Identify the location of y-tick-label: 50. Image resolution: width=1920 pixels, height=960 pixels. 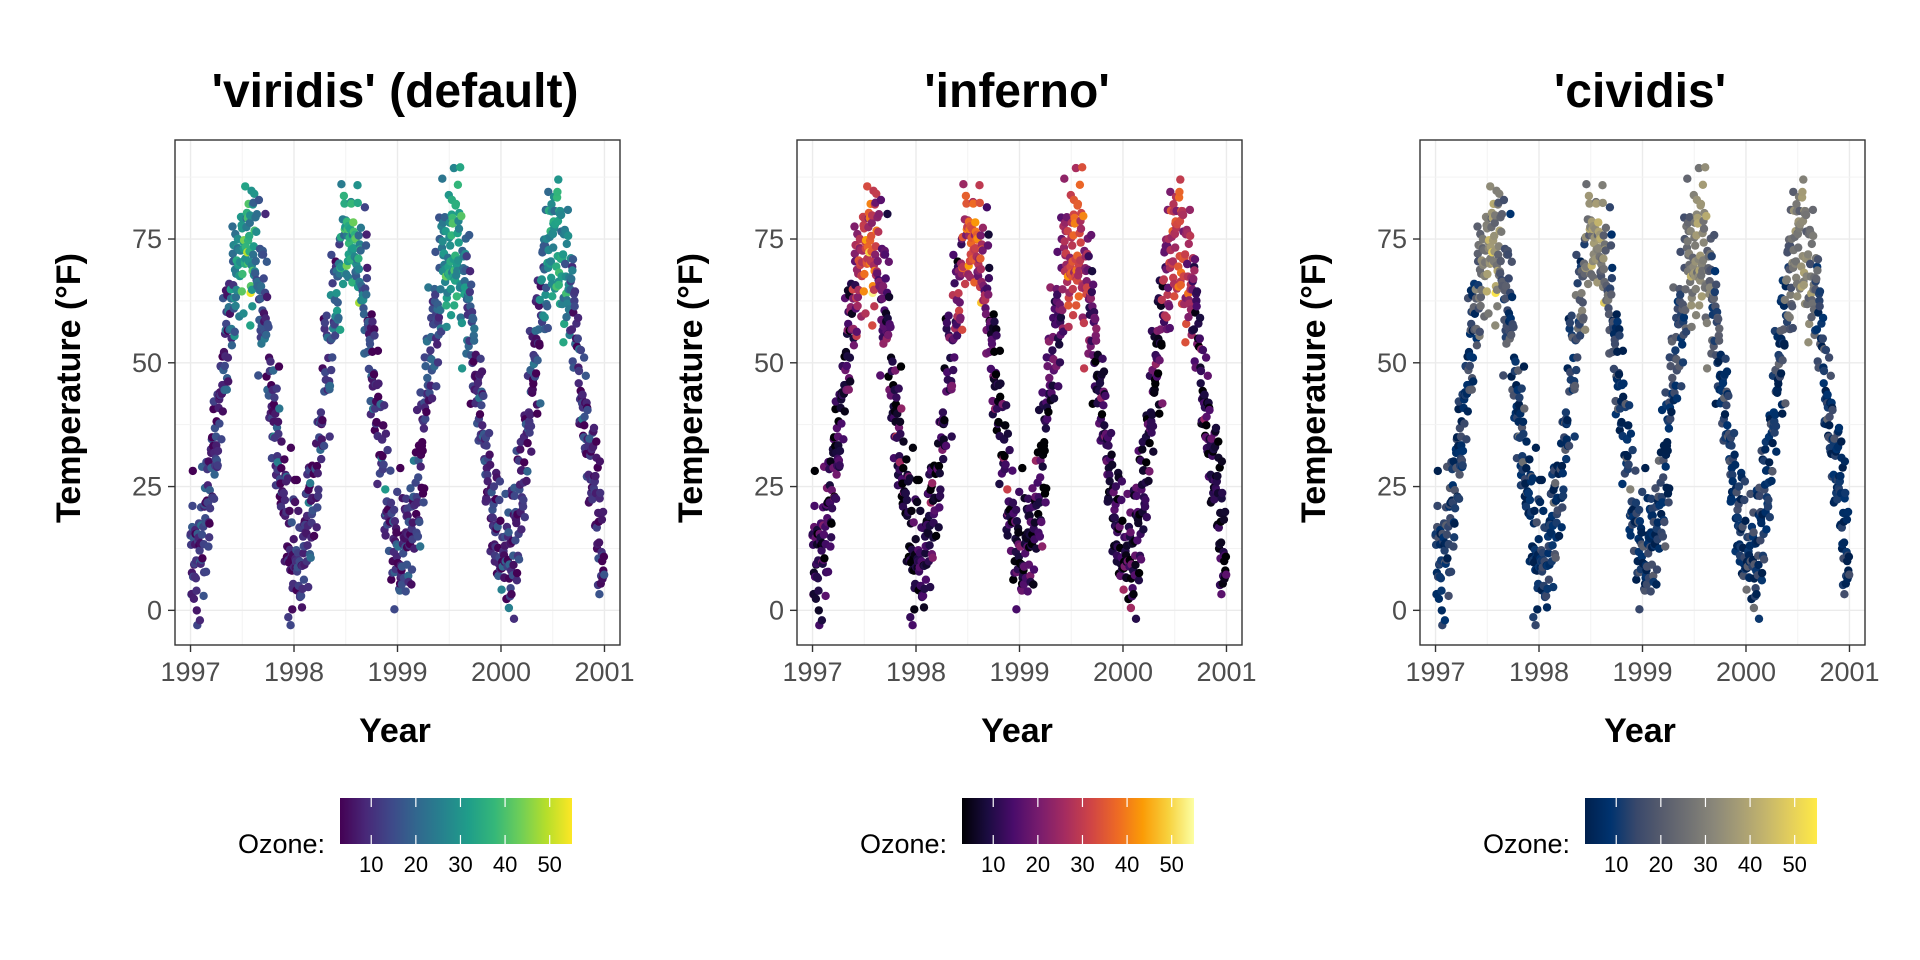
(147, 363).